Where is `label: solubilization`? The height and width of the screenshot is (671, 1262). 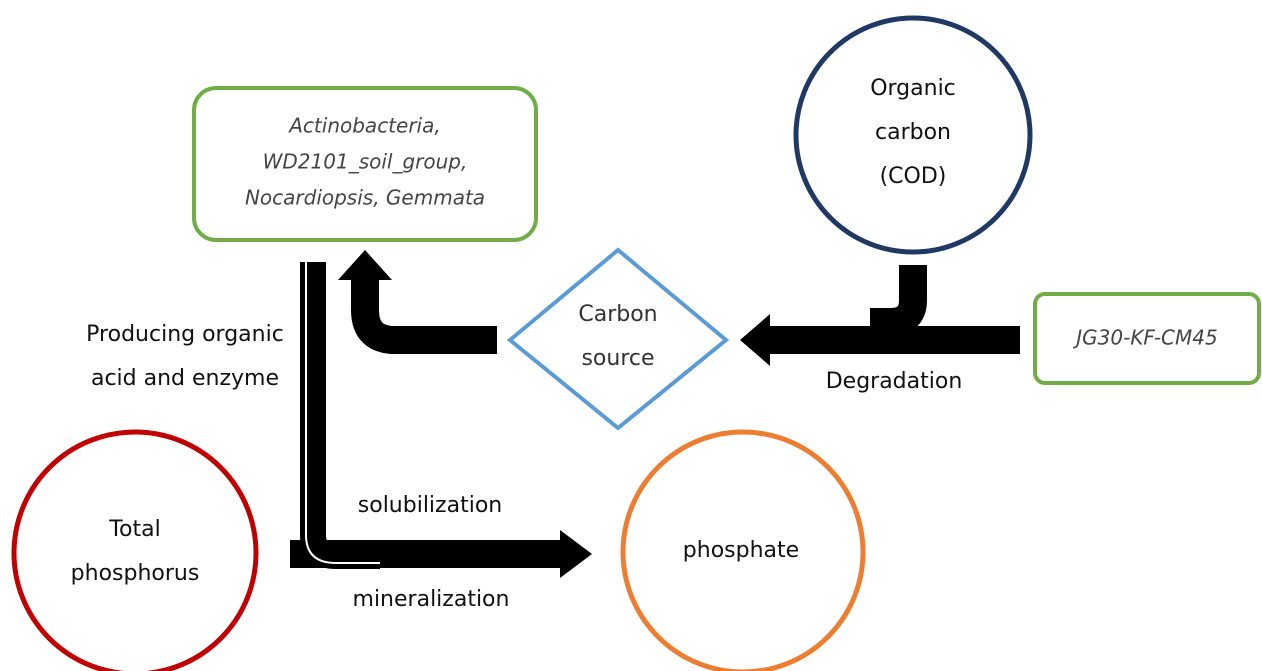 label: solubilization is located at coordinates (430, 505).